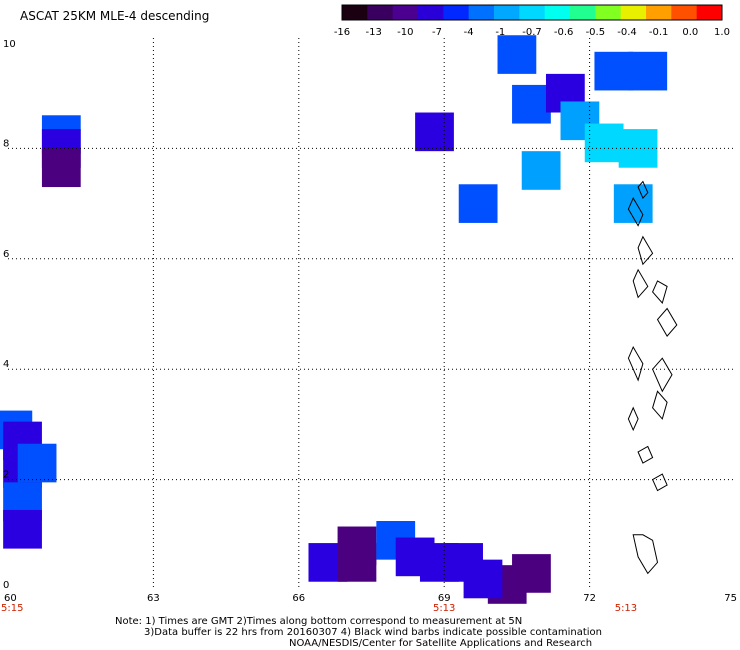 The width and height of the screenshot is (740, 650). Describe the element at coordinates (6, 254) in the screenshot. I see `y-tick-label: 6` at that location.